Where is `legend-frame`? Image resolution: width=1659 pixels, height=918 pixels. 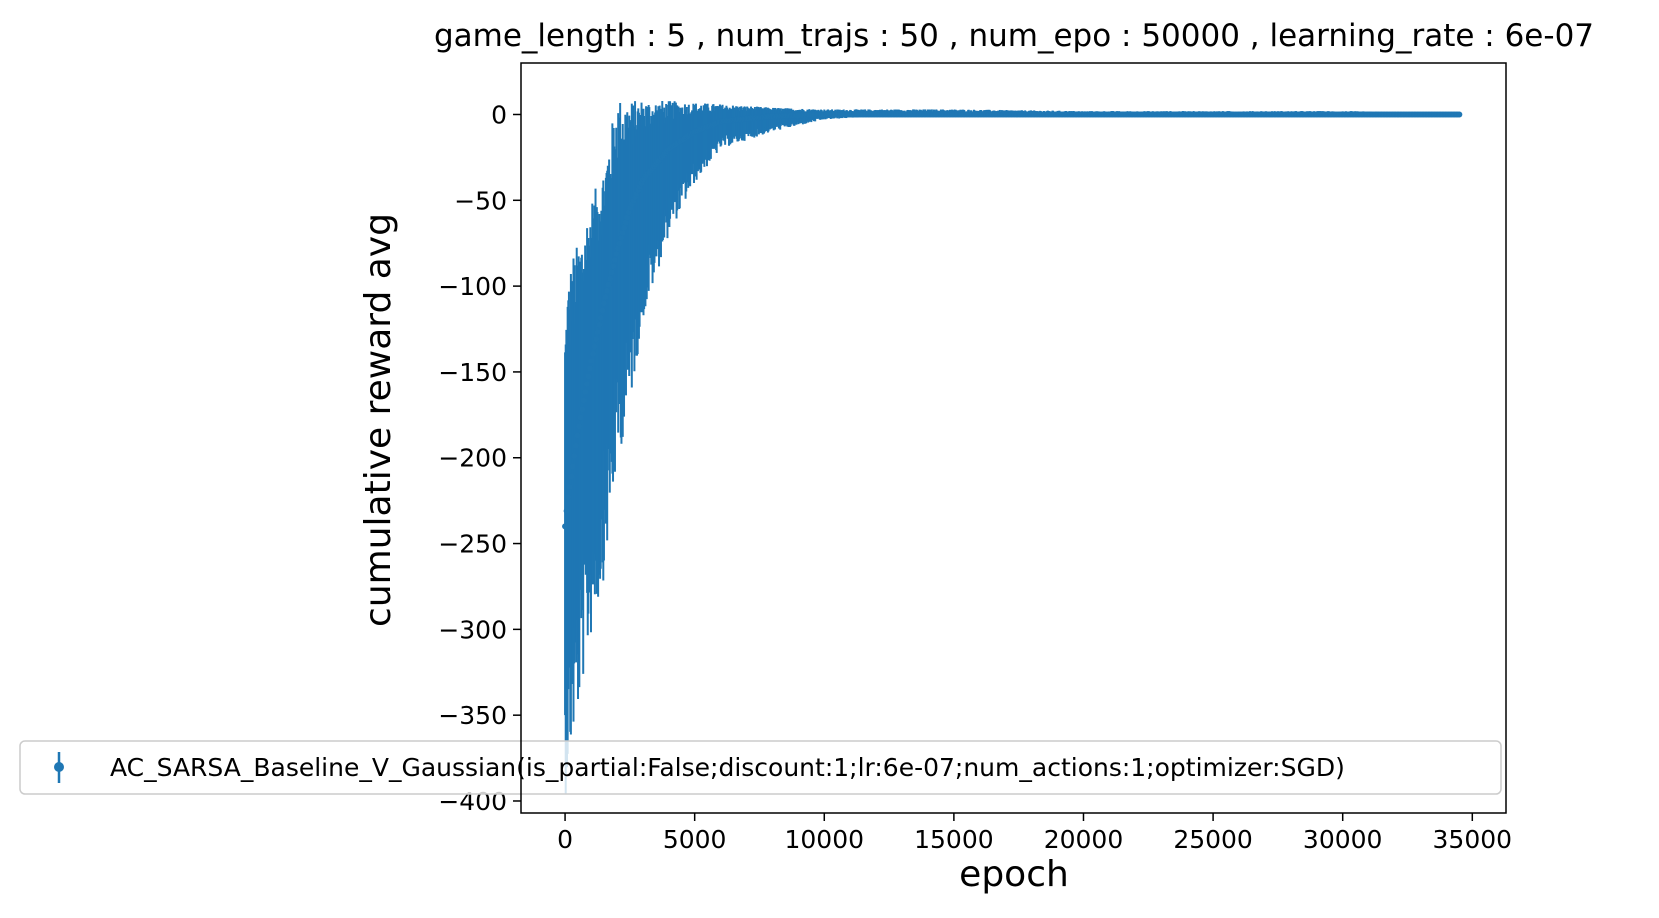
legend-frame is located at coordinates (760, 767).